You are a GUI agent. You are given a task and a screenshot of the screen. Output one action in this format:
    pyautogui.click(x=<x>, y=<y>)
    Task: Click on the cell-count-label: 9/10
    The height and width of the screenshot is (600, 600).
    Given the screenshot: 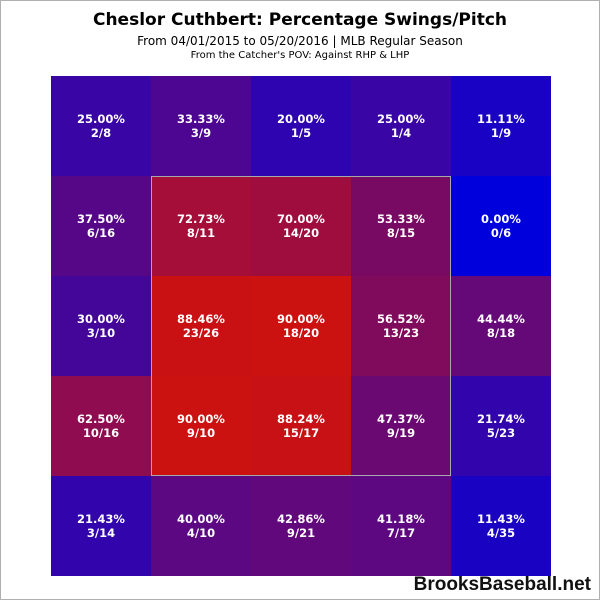 What is the action you would take?
    pyautogui.click(x=201, y=433)
    